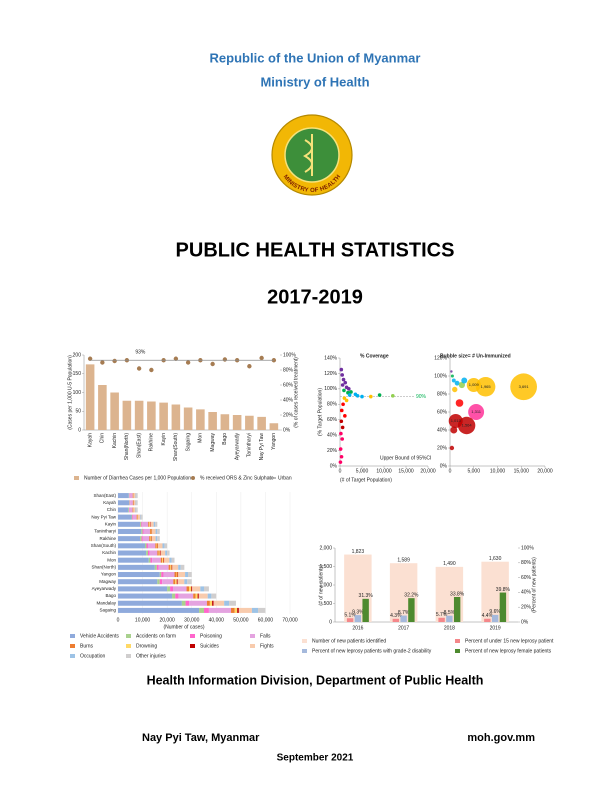  I want to click on x-tick-label: 2019, so click(495, 628).